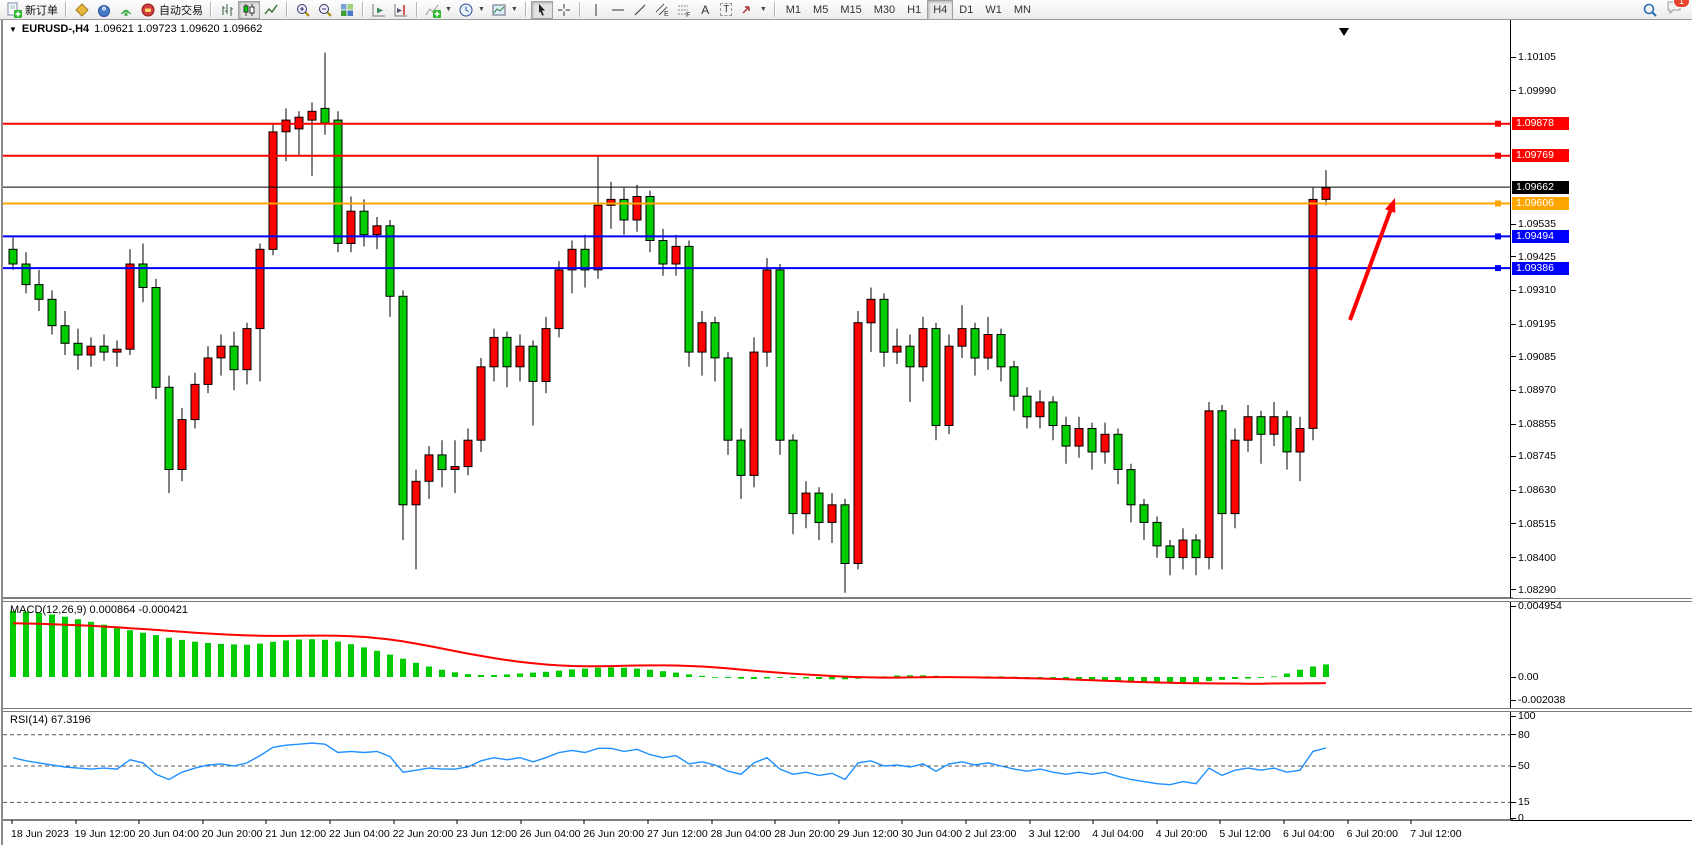  Describe the element at coordinates (564, 10) in the screenshot. I see `crosshair-button` at that location.